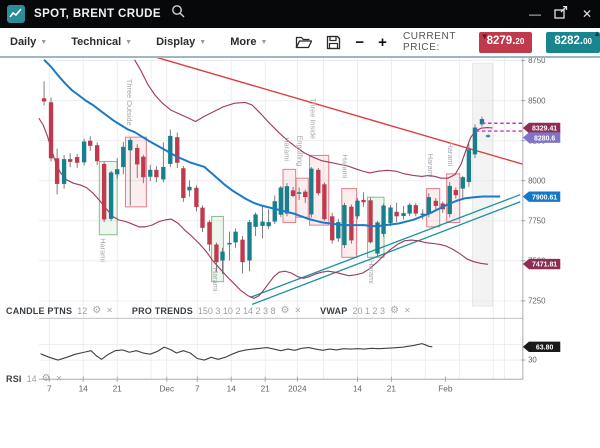  I want to click on app-logo-icon, so click(16, 14).